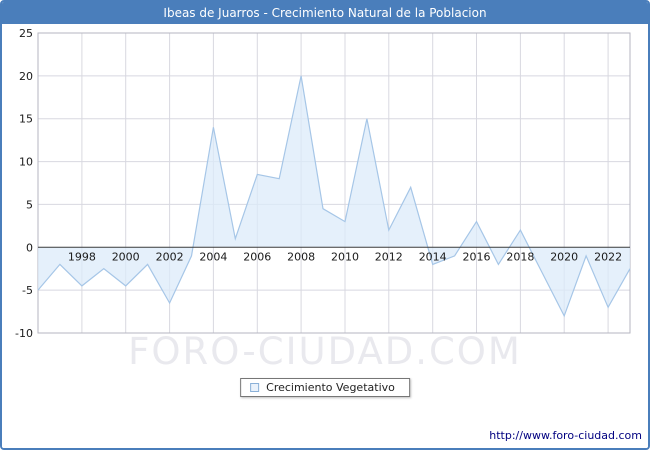  What do you see at coordinates (29, 247) in the screenshot?
I see `svg-text: 0` at bounding box center [29, 247].